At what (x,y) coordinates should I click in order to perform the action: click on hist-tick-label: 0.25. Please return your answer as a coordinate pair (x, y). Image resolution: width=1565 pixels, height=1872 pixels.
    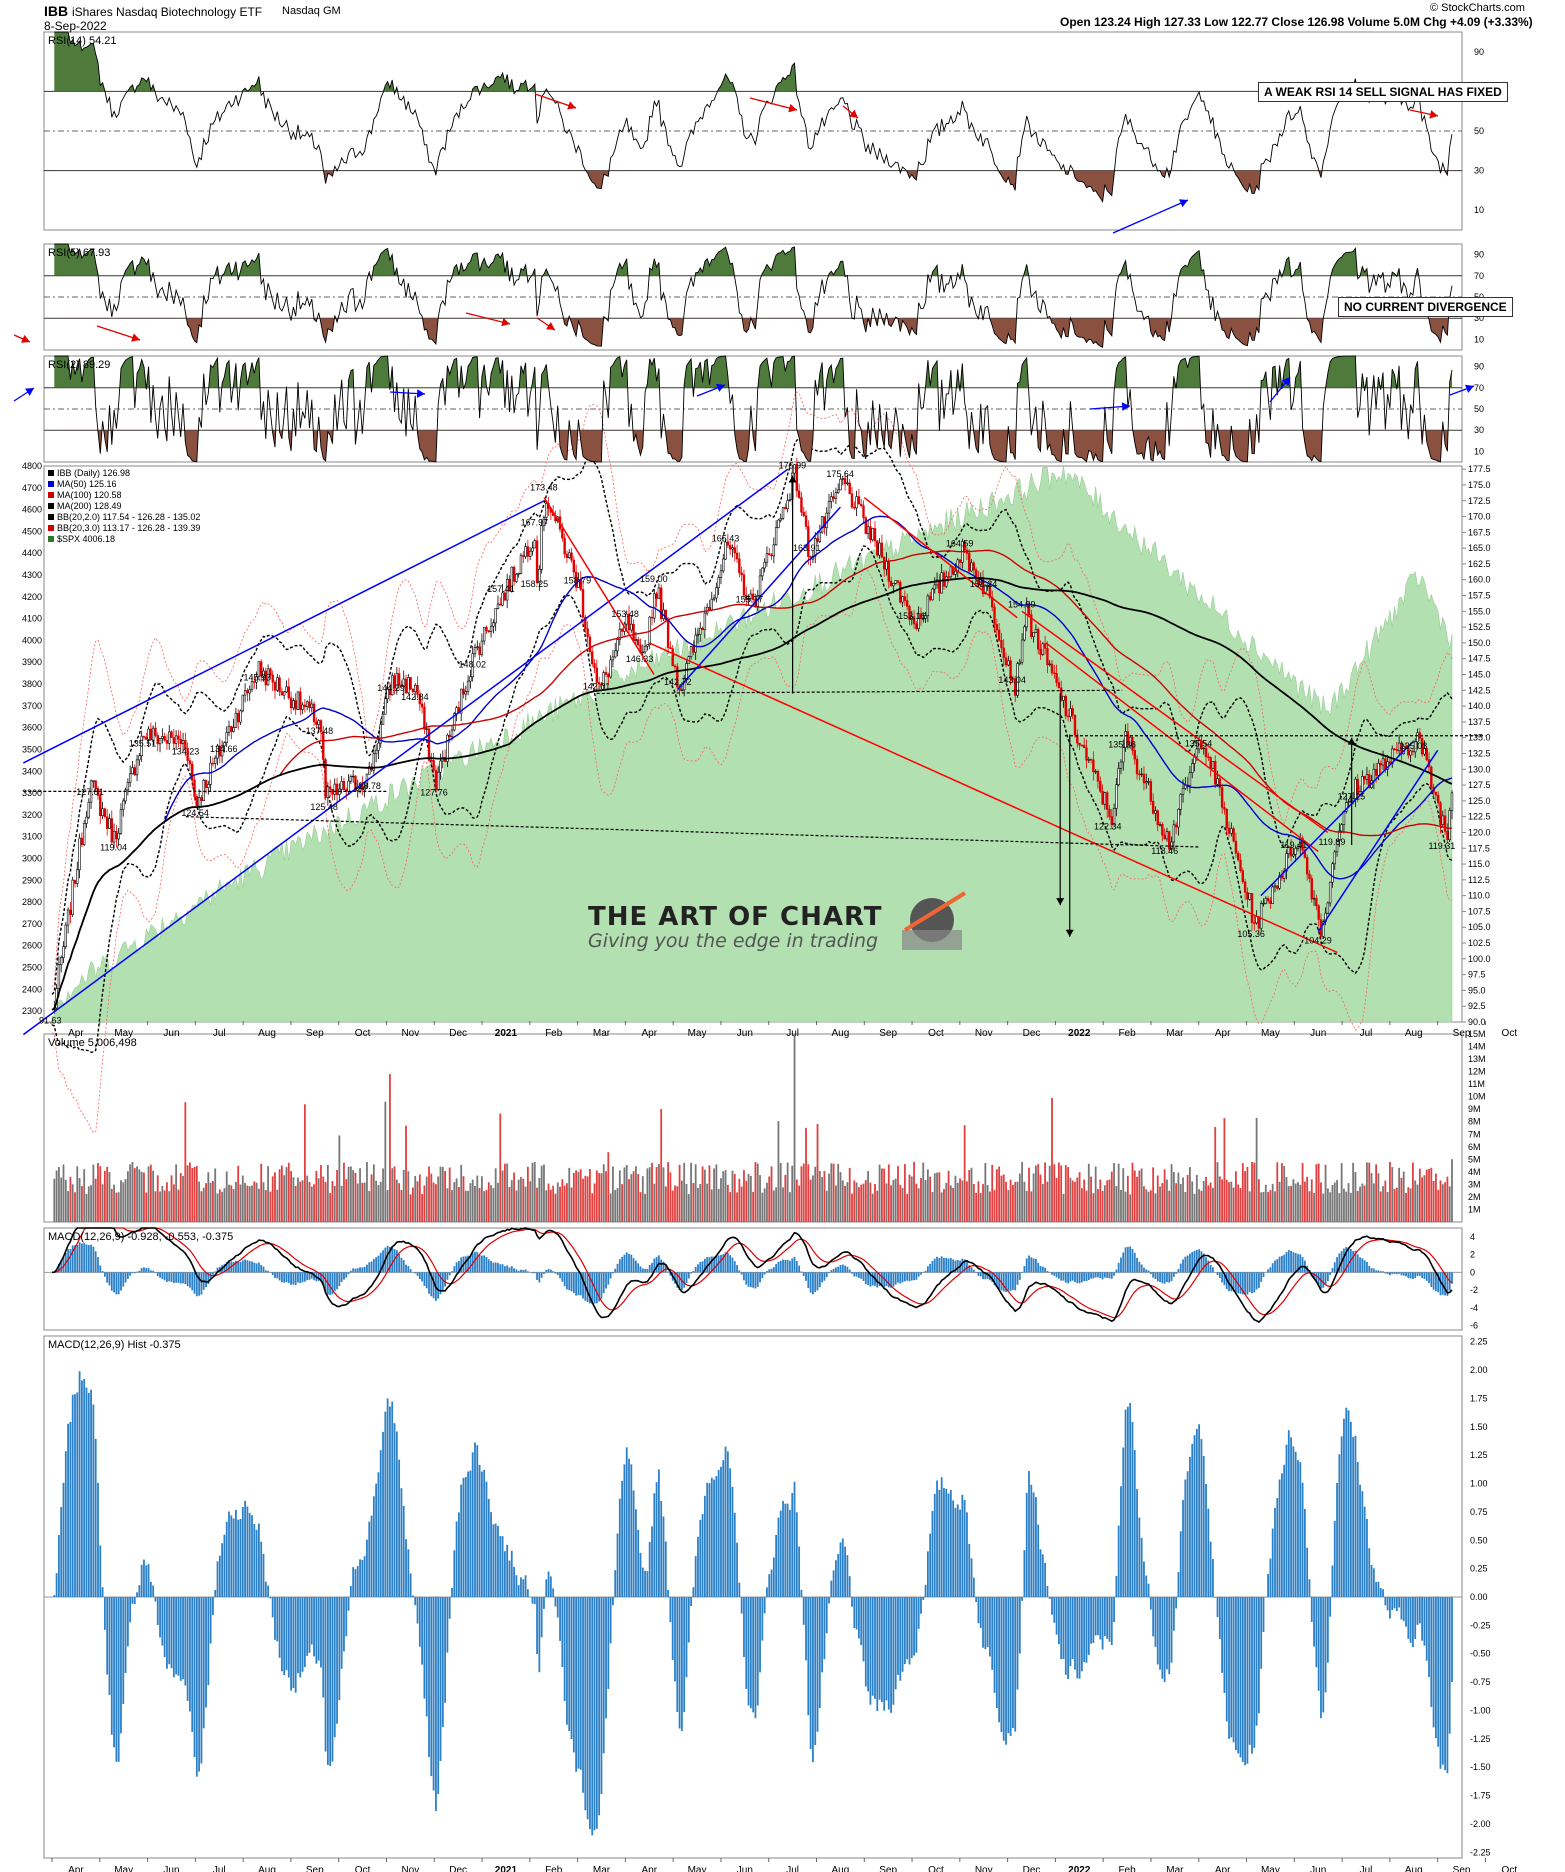
    Looking at the image, I should click on (1479, 1569).